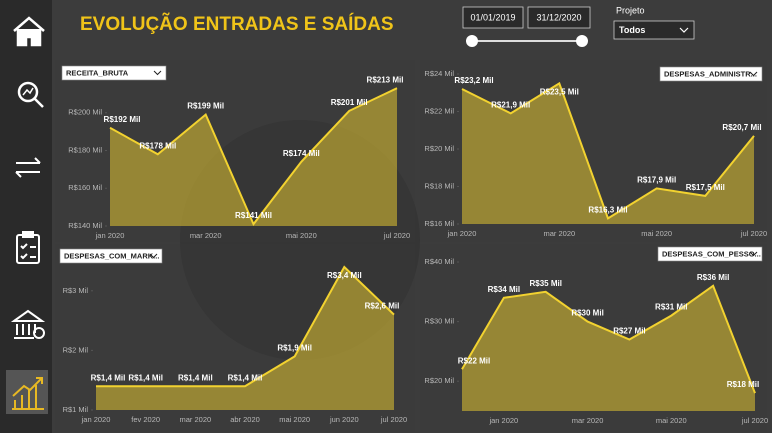  I want to click on y-tick-label: R$1 Mil, so click(76, 409).